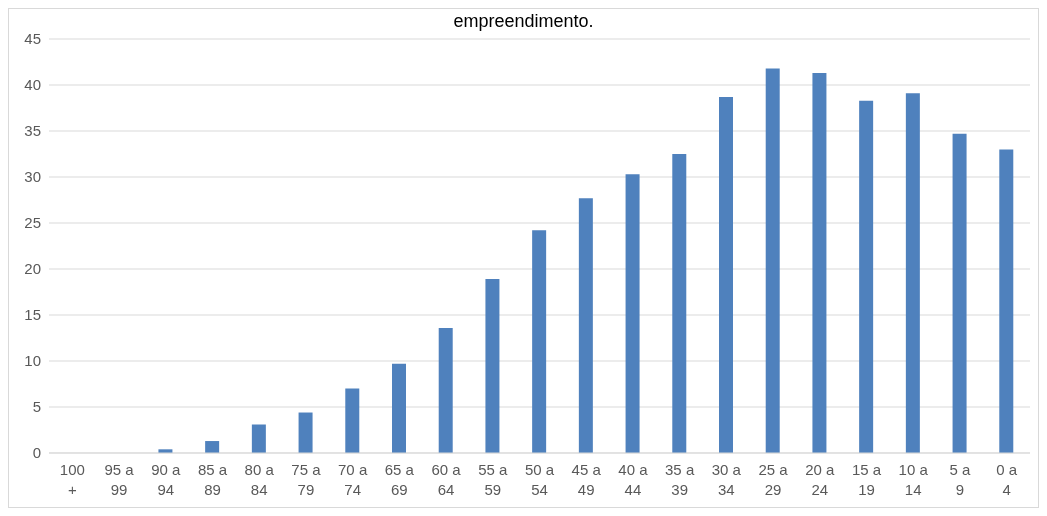 The image size is (1047, 516). What do you see at coordinates (399, 479) in the screenshot?
I see `x-tick-label: 65 a 69` at bounding box center [399, 479].